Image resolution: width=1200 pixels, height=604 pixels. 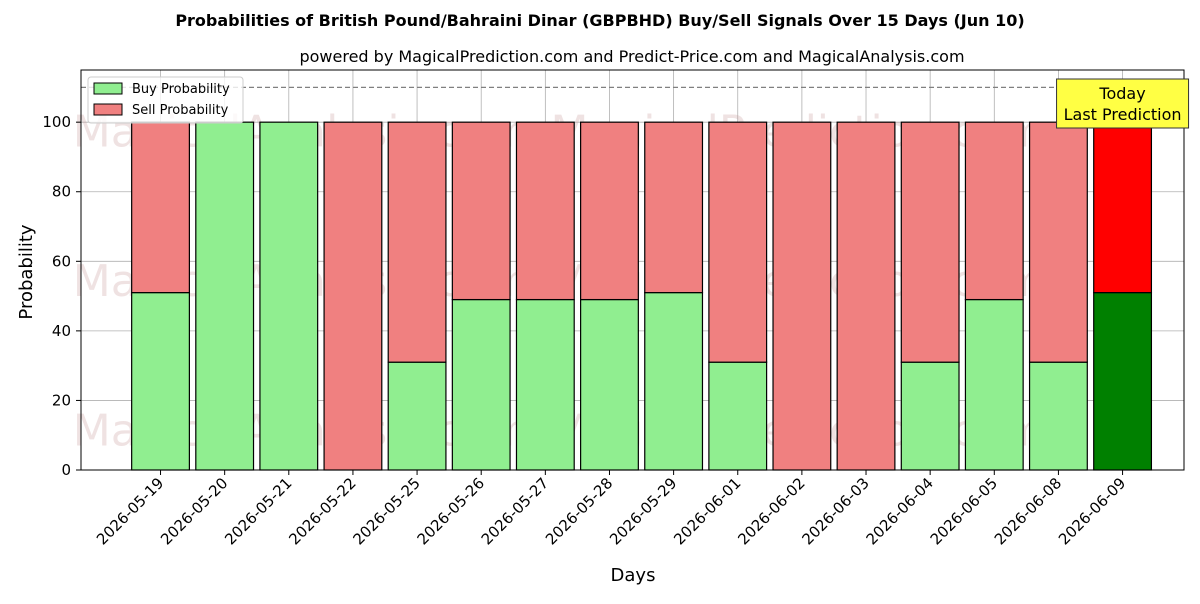 What do you see at coordinates (387, 511) in the screenshot?
I see `x-tick-label: 2026-05-25` at bounding box center [387, 511].